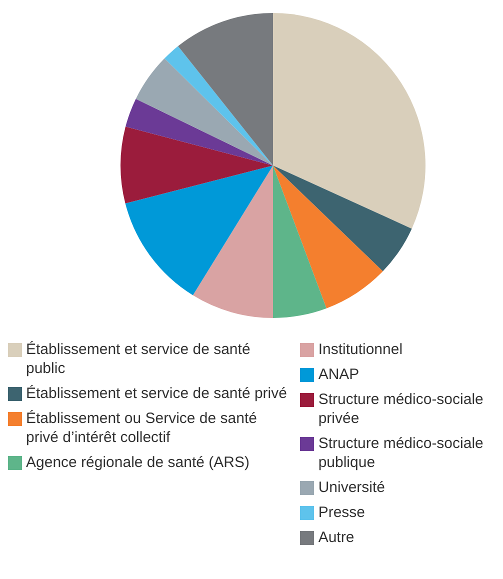 The width and height of the screenshot is (503, 579). I want to click on legend-label: Université, so click(351, 487).